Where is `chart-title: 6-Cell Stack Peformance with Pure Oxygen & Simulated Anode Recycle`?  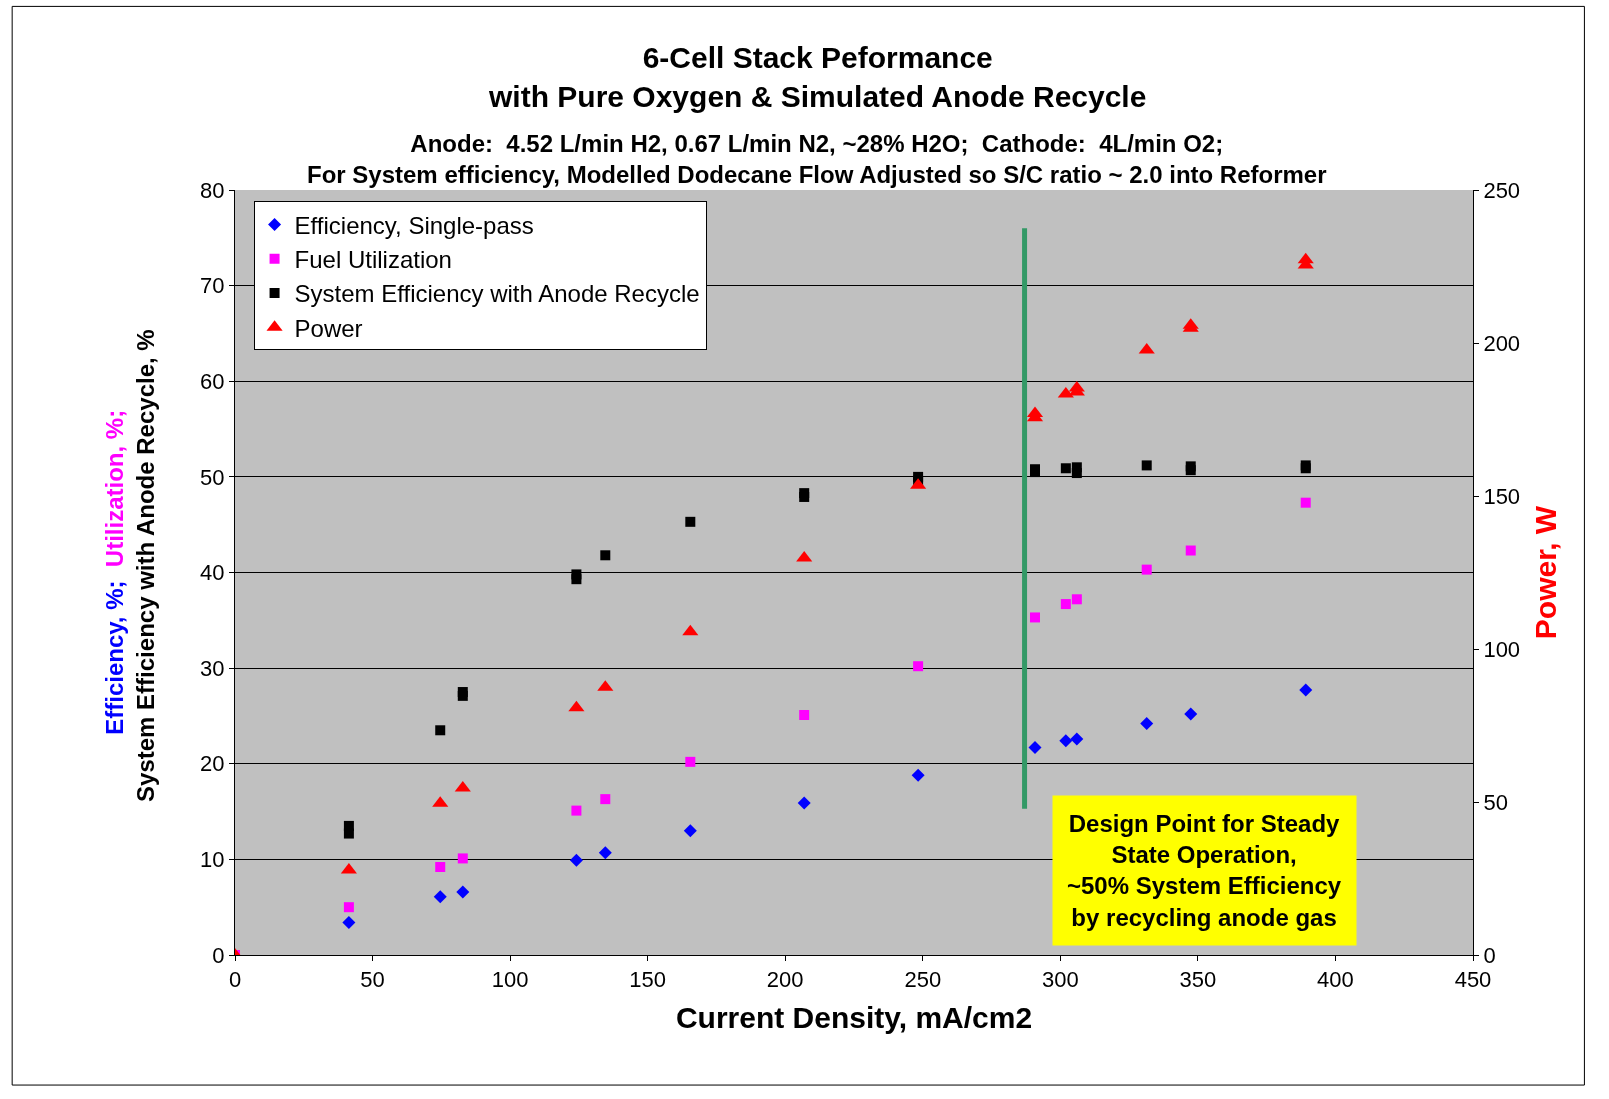
chart-title: 6-Cell Stack Peformance with Pure Oxygen & Simulated Anode Recycle is located at coordinates (817, 77).